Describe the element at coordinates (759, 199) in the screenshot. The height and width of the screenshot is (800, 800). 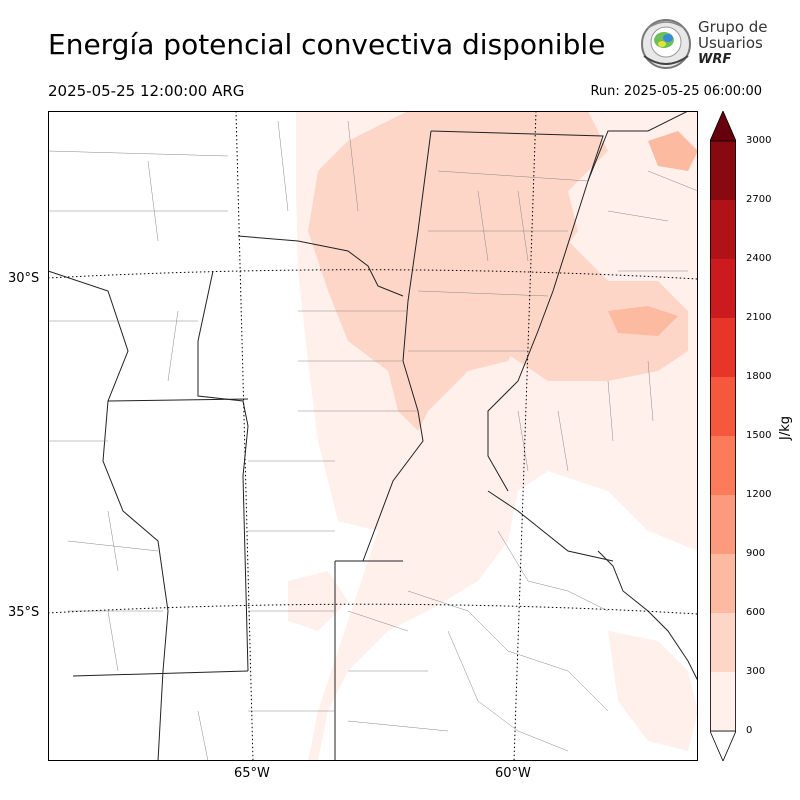
I see `colorbar-tick-label: 2700` at that location.